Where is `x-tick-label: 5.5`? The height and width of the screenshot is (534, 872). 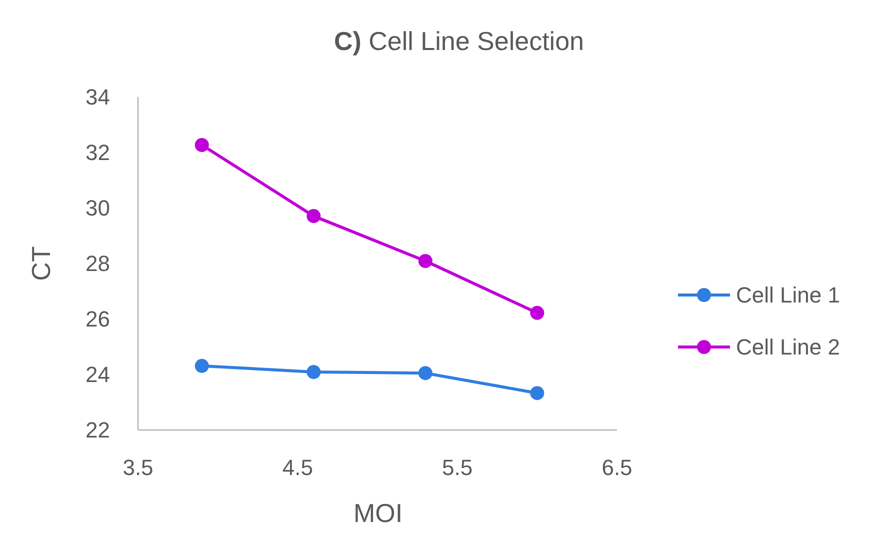
x-tick-label: 5.5 is located at coordinates (457, 467).